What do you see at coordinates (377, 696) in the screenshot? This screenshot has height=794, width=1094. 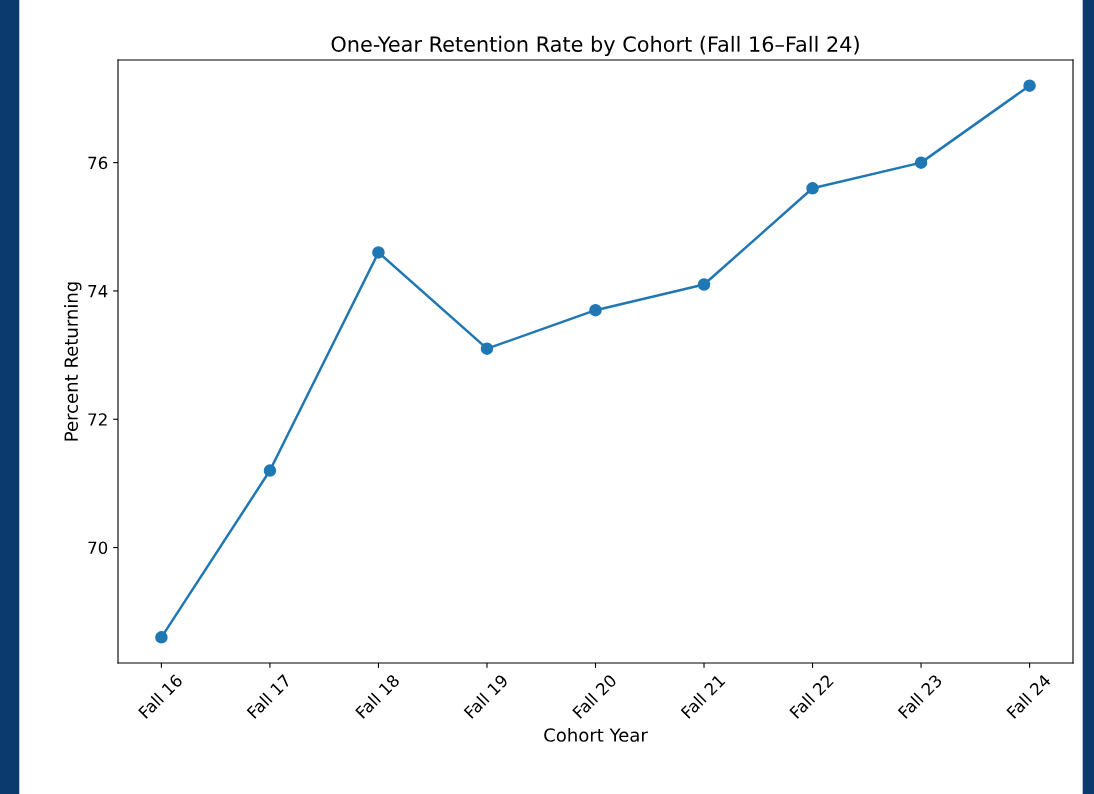 I see `x-tick-label: Fall 18` at bounding box center [377, 696].